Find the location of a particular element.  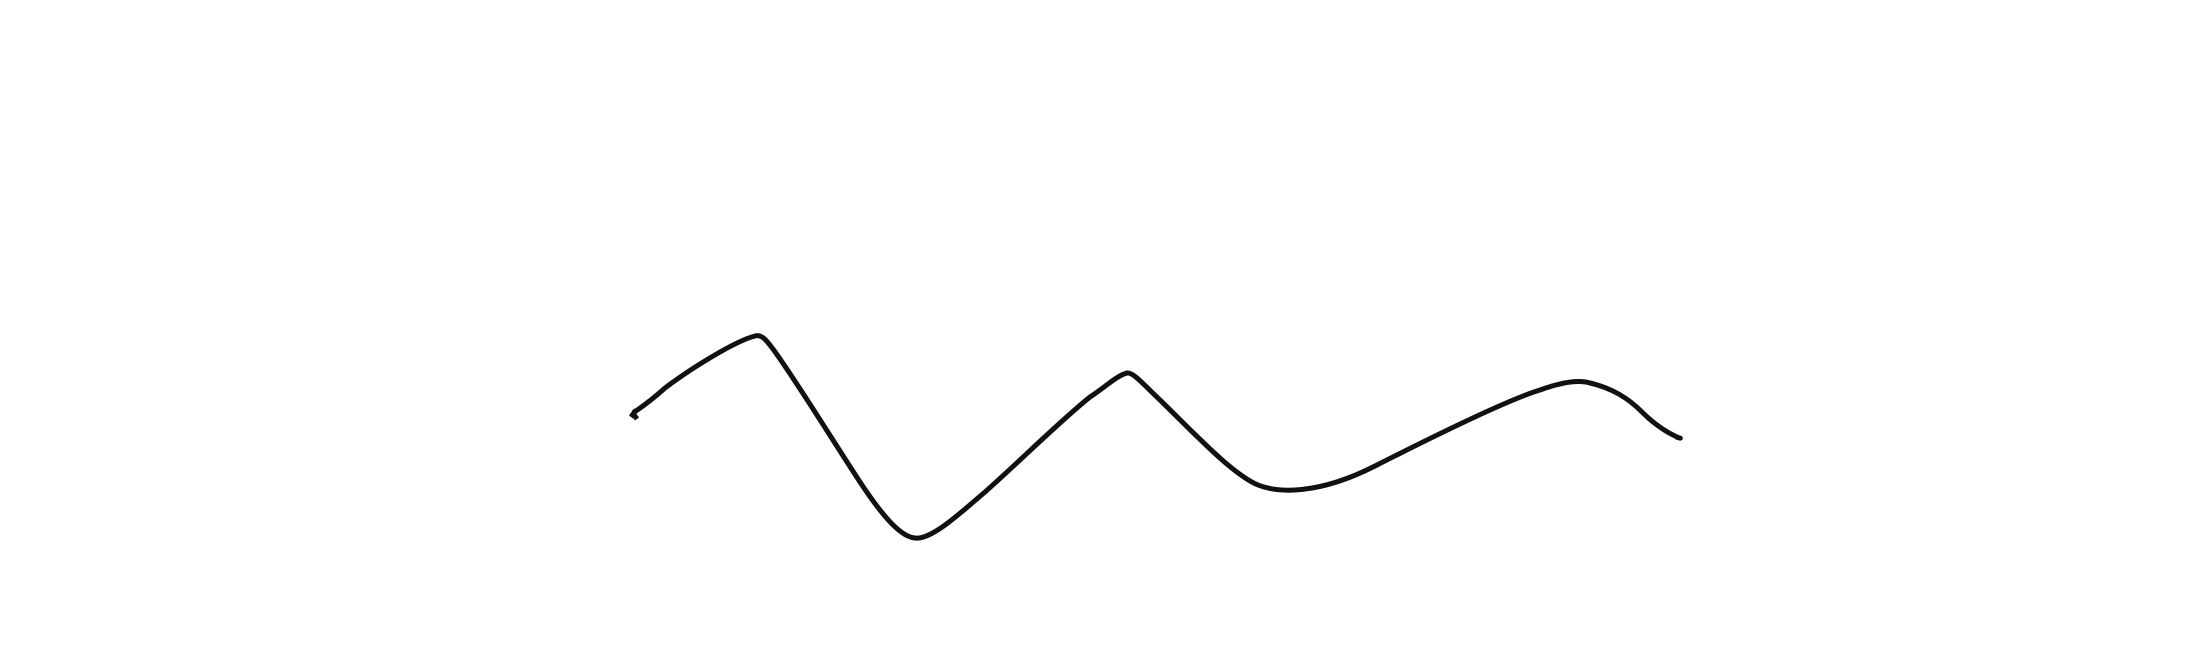

freehand-stroke is located at coordinates (1157, 437).